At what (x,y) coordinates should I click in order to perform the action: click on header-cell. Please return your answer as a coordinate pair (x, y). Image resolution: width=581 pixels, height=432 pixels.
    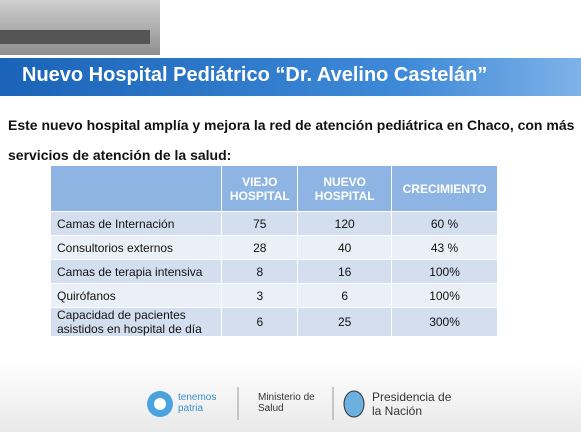
    Looking at the image, I should click on (136, 188).